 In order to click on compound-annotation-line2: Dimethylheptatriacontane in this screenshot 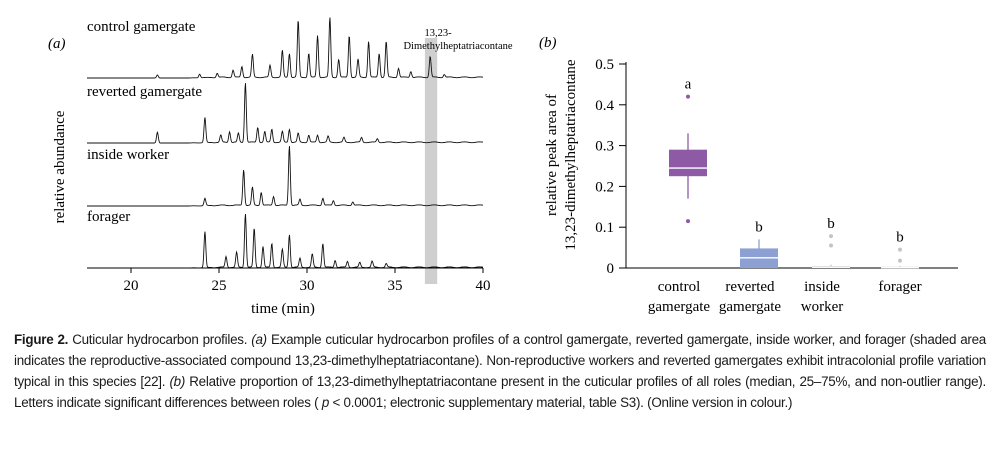, I will do `click(457, 46)`.